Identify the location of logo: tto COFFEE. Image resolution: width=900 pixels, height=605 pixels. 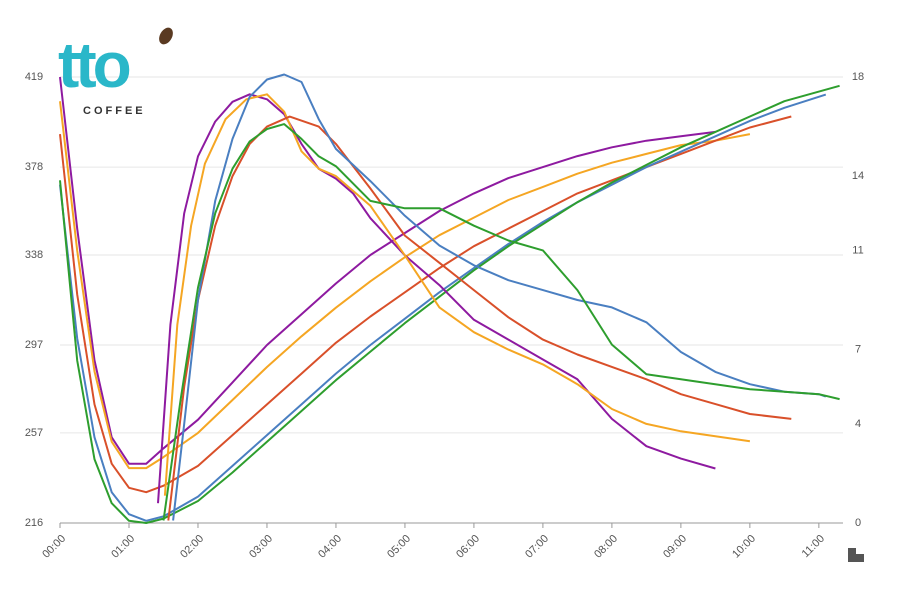
(115, 72).